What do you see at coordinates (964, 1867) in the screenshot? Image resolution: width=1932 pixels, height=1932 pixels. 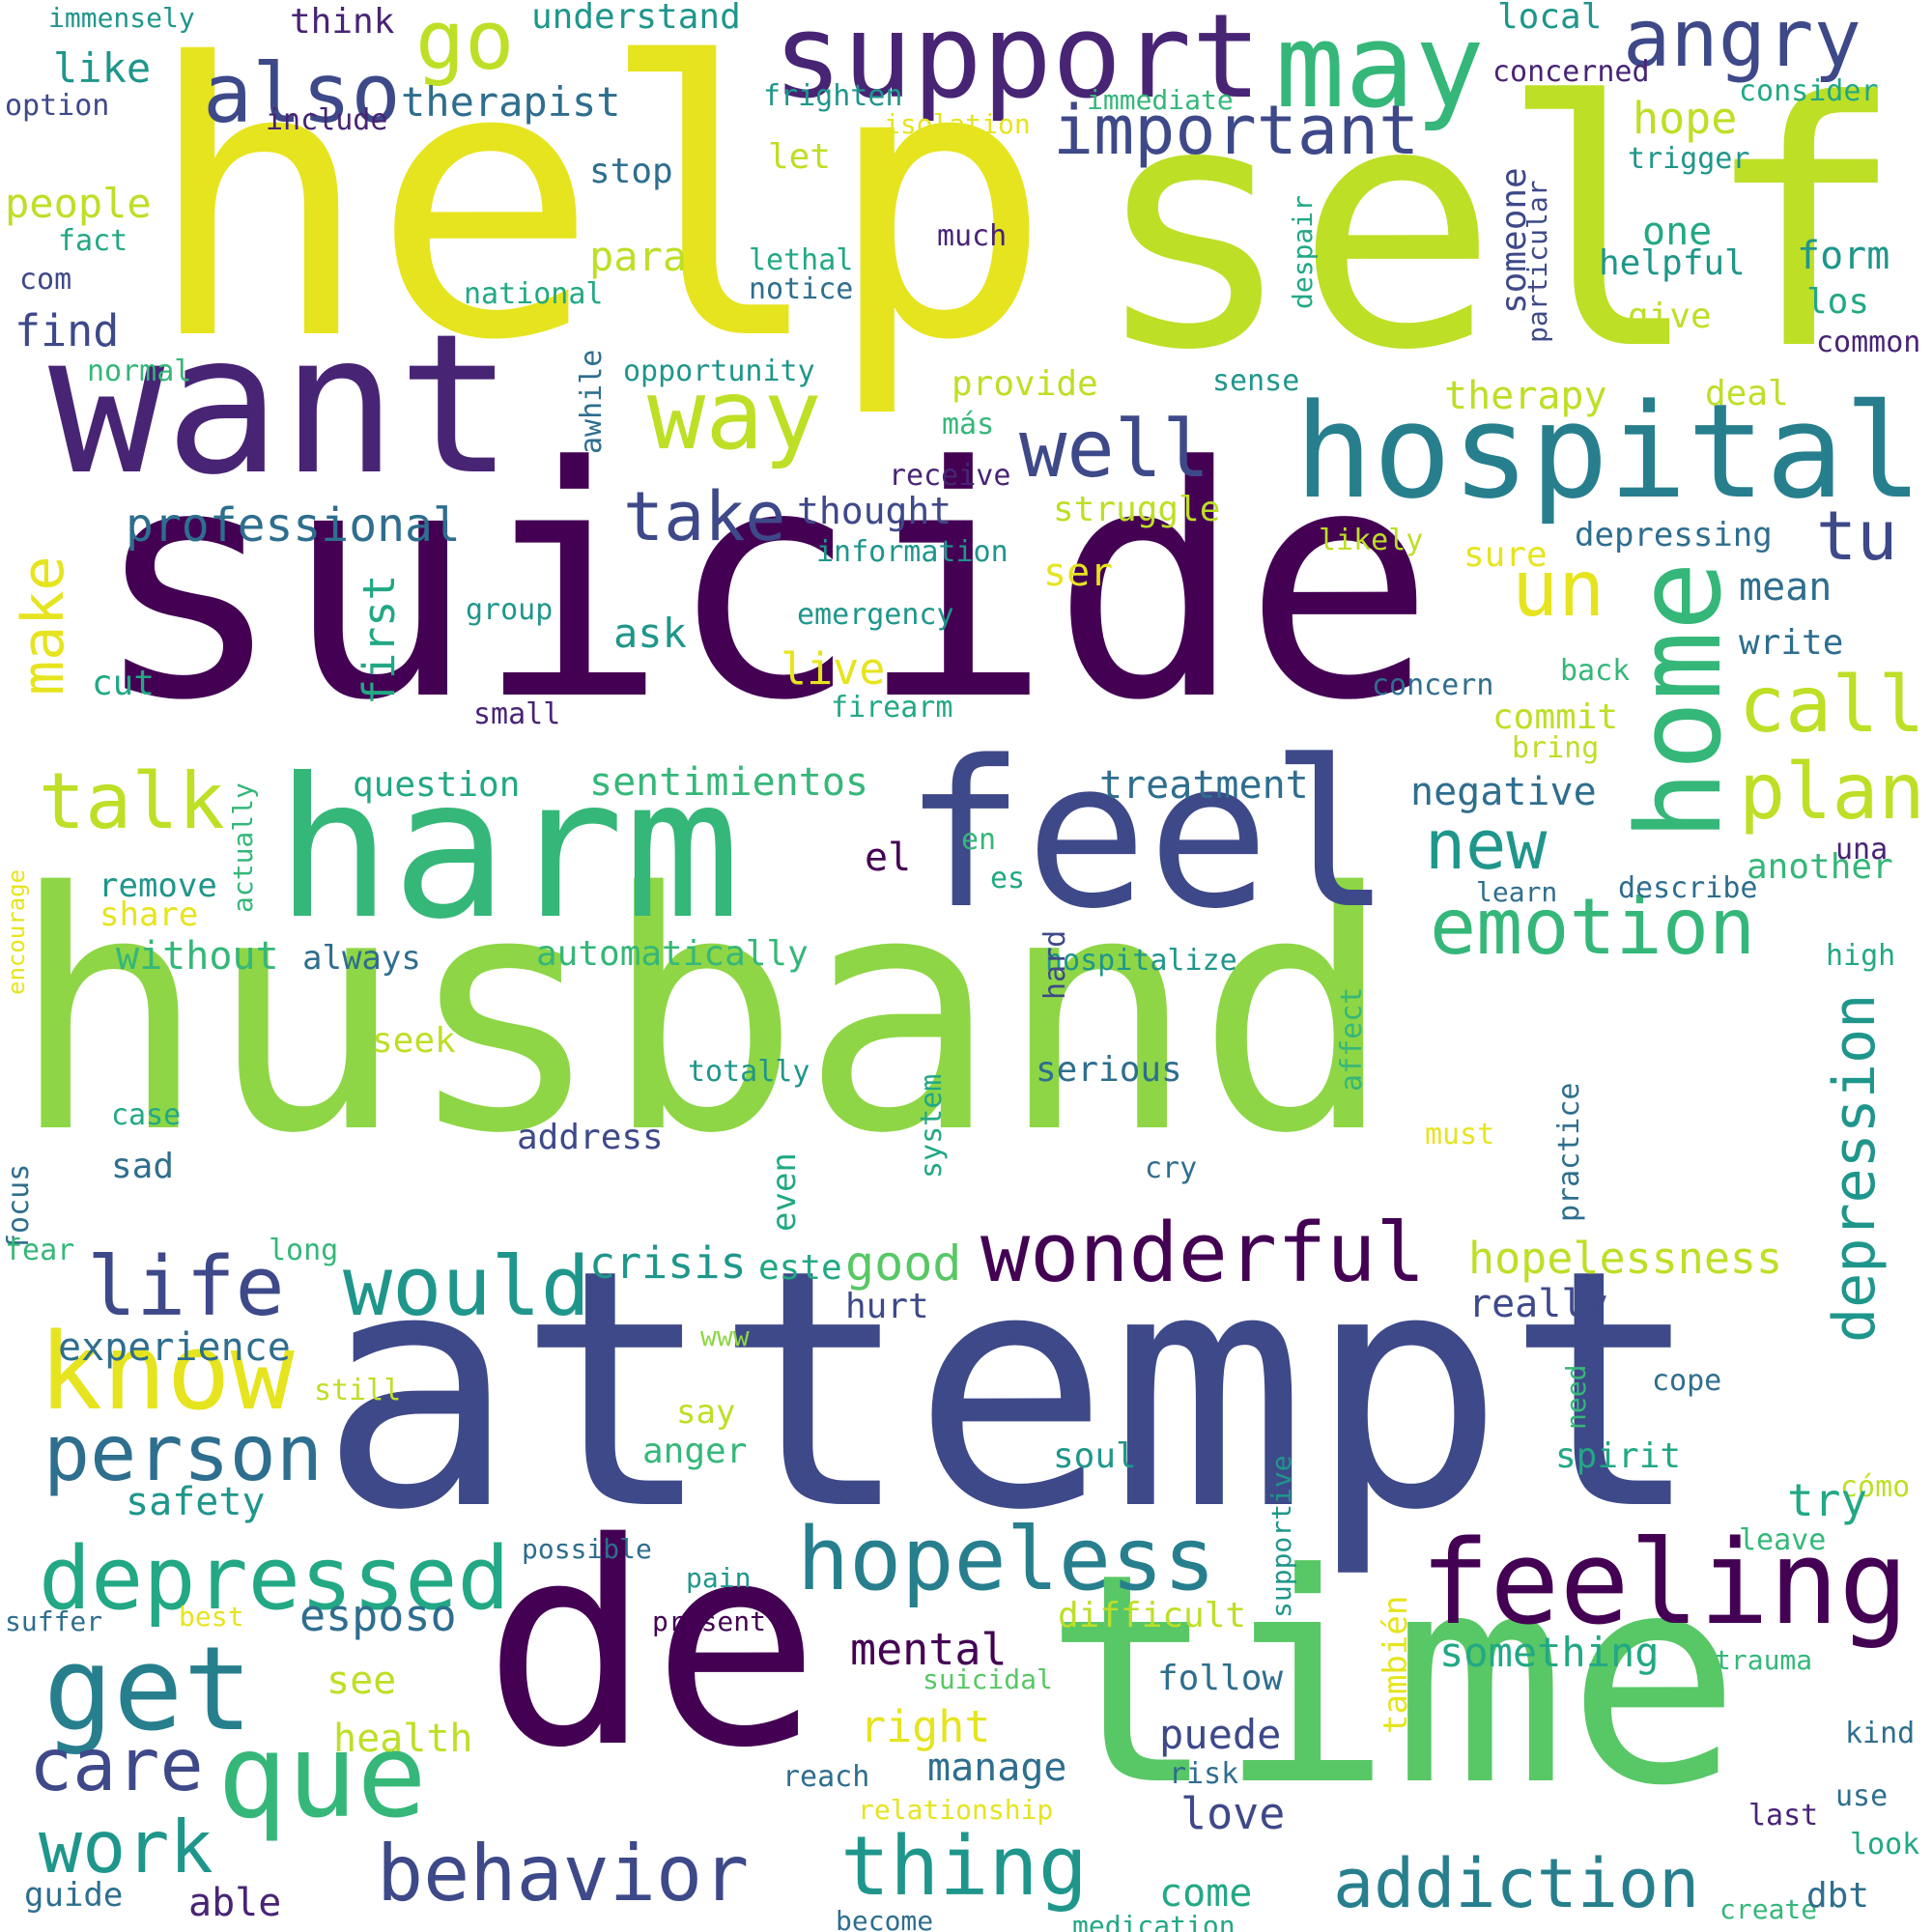 I see `word-thing: thing` at bounding box center [964, 1867].